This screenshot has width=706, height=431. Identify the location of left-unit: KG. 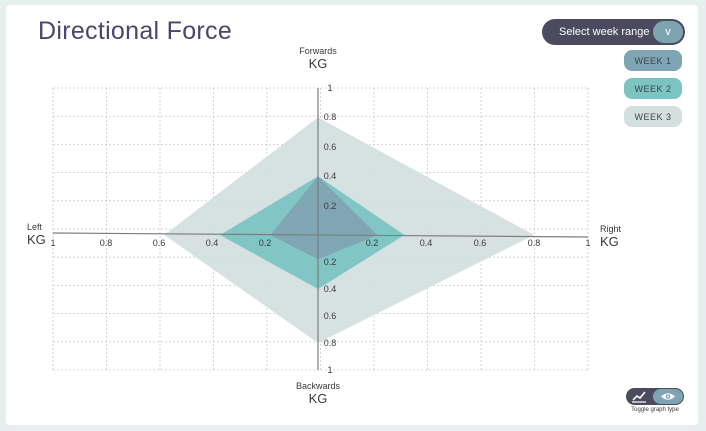
(36, 239).